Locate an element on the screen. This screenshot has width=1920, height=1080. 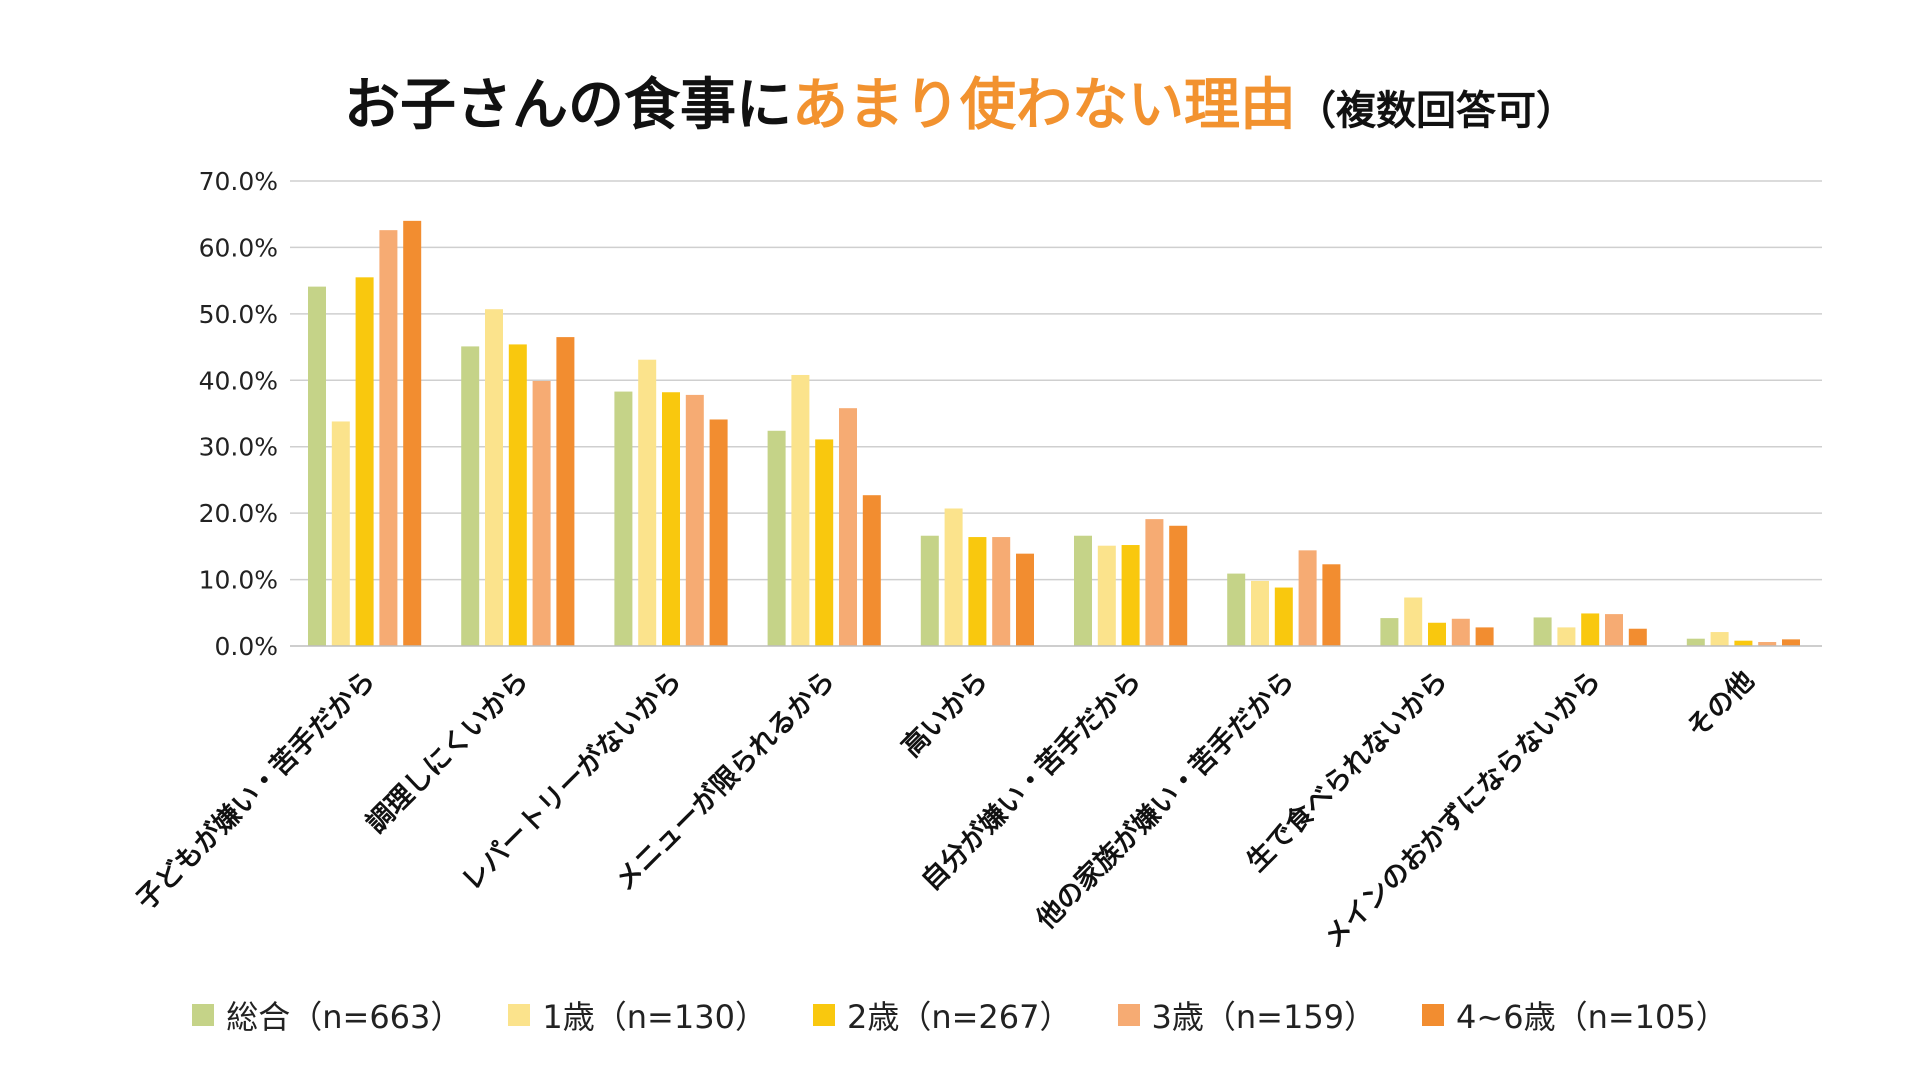
legend-item: 4~6歳（n=105） is located at coordinates (1575, 1015).